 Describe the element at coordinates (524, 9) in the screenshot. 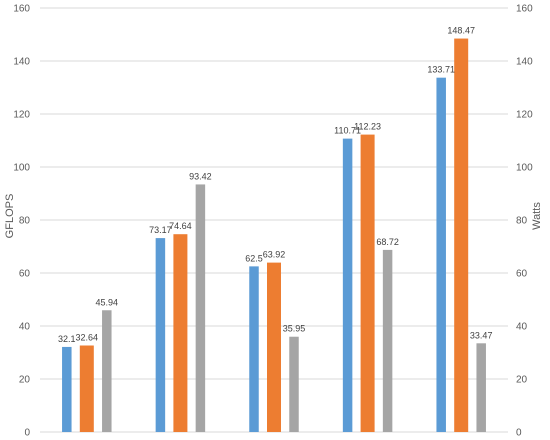

I see `right-tick-label: 160` at that location.